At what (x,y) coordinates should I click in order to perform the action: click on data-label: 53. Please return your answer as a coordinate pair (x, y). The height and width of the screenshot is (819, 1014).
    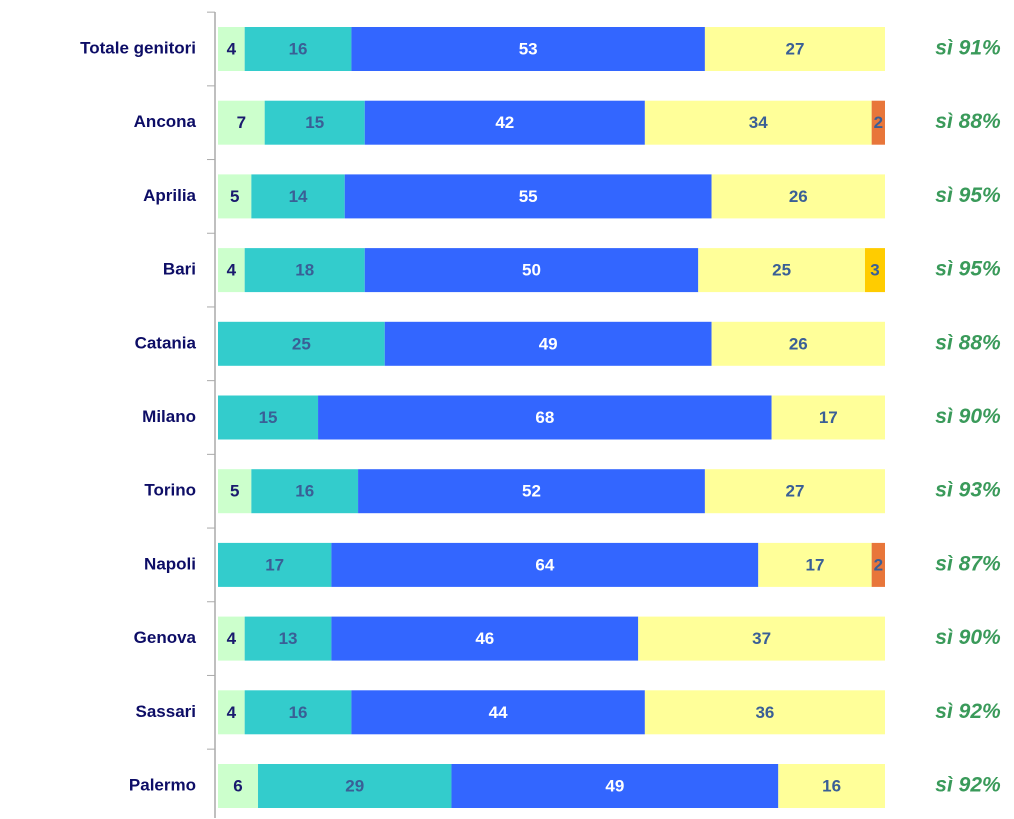
    Looking at the image, I should click on (528, 48).